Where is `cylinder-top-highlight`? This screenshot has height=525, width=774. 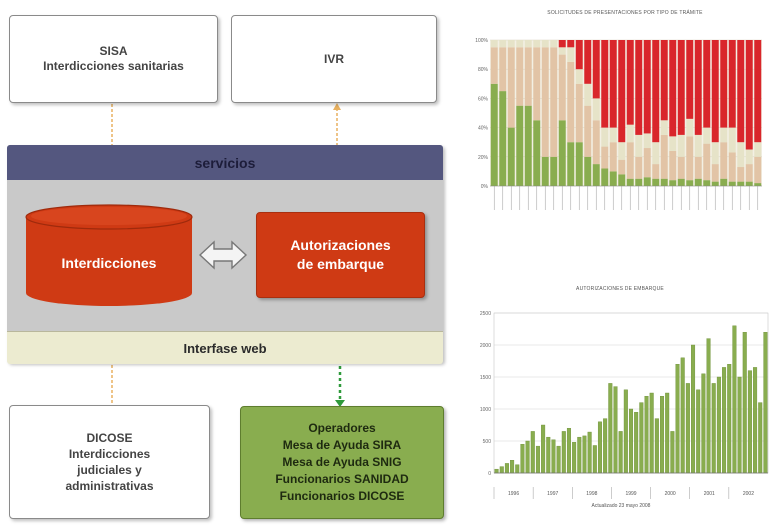
cylinder-top-highlight is located at coordinates (109, 216).